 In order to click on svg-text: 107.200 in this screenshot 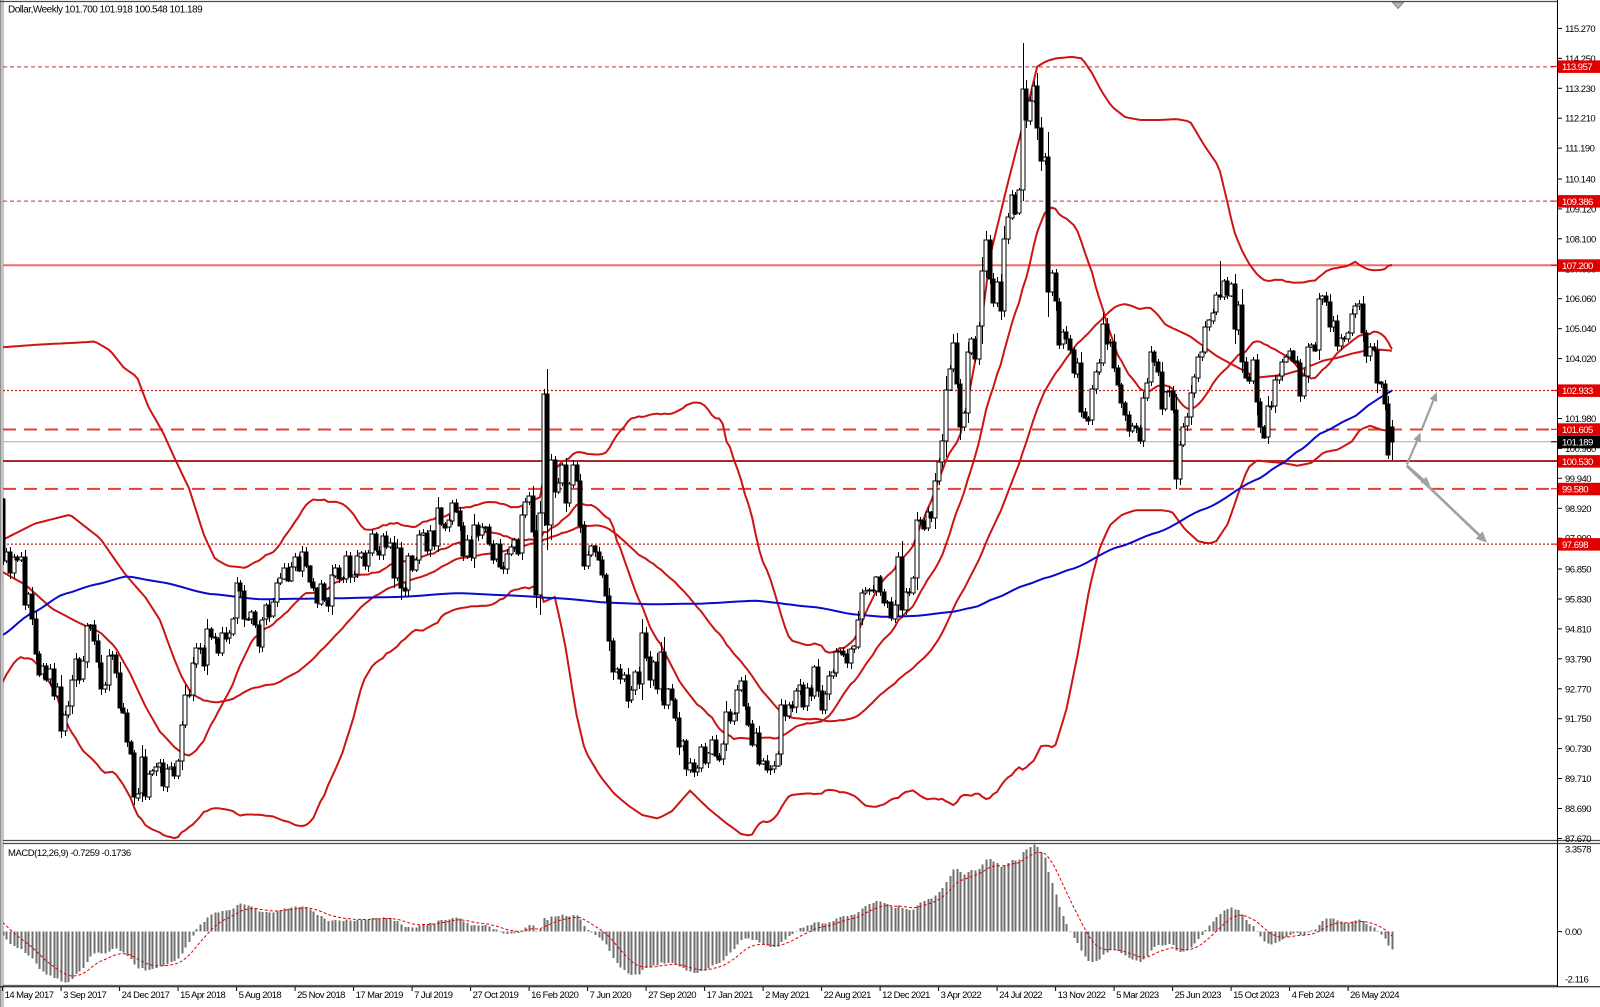, I will do `click(1577, 266)`.